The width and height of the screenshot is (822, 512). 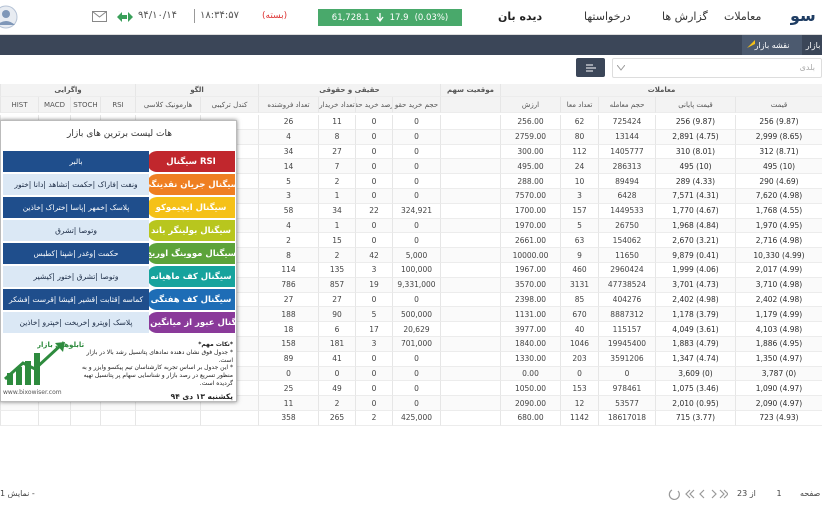 I want to click on mail-icon, so click(x=99, y=16).